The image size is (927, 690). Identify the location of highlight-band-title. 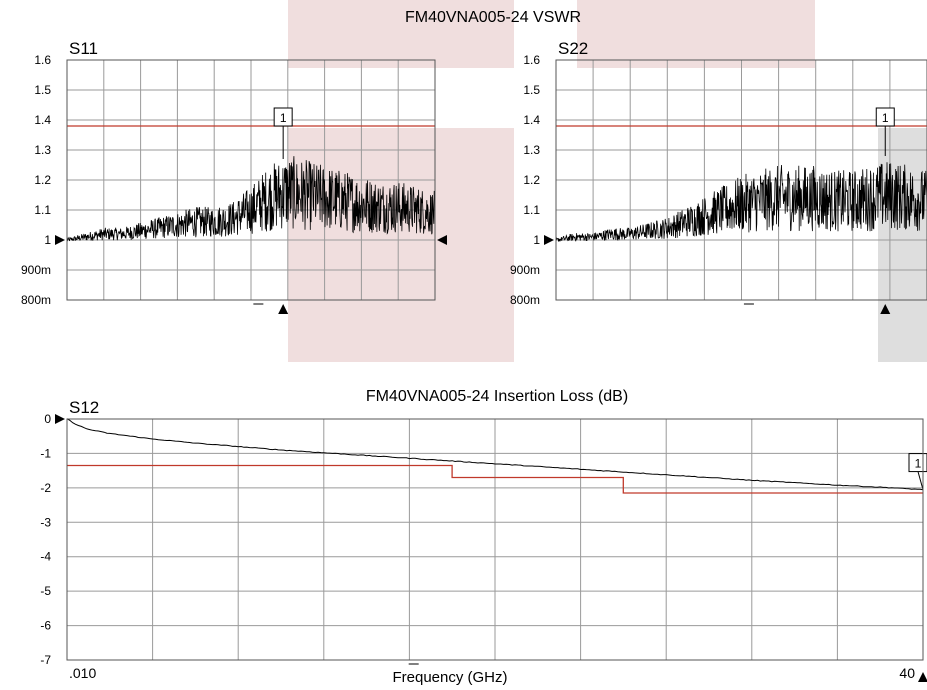
(401, 34).